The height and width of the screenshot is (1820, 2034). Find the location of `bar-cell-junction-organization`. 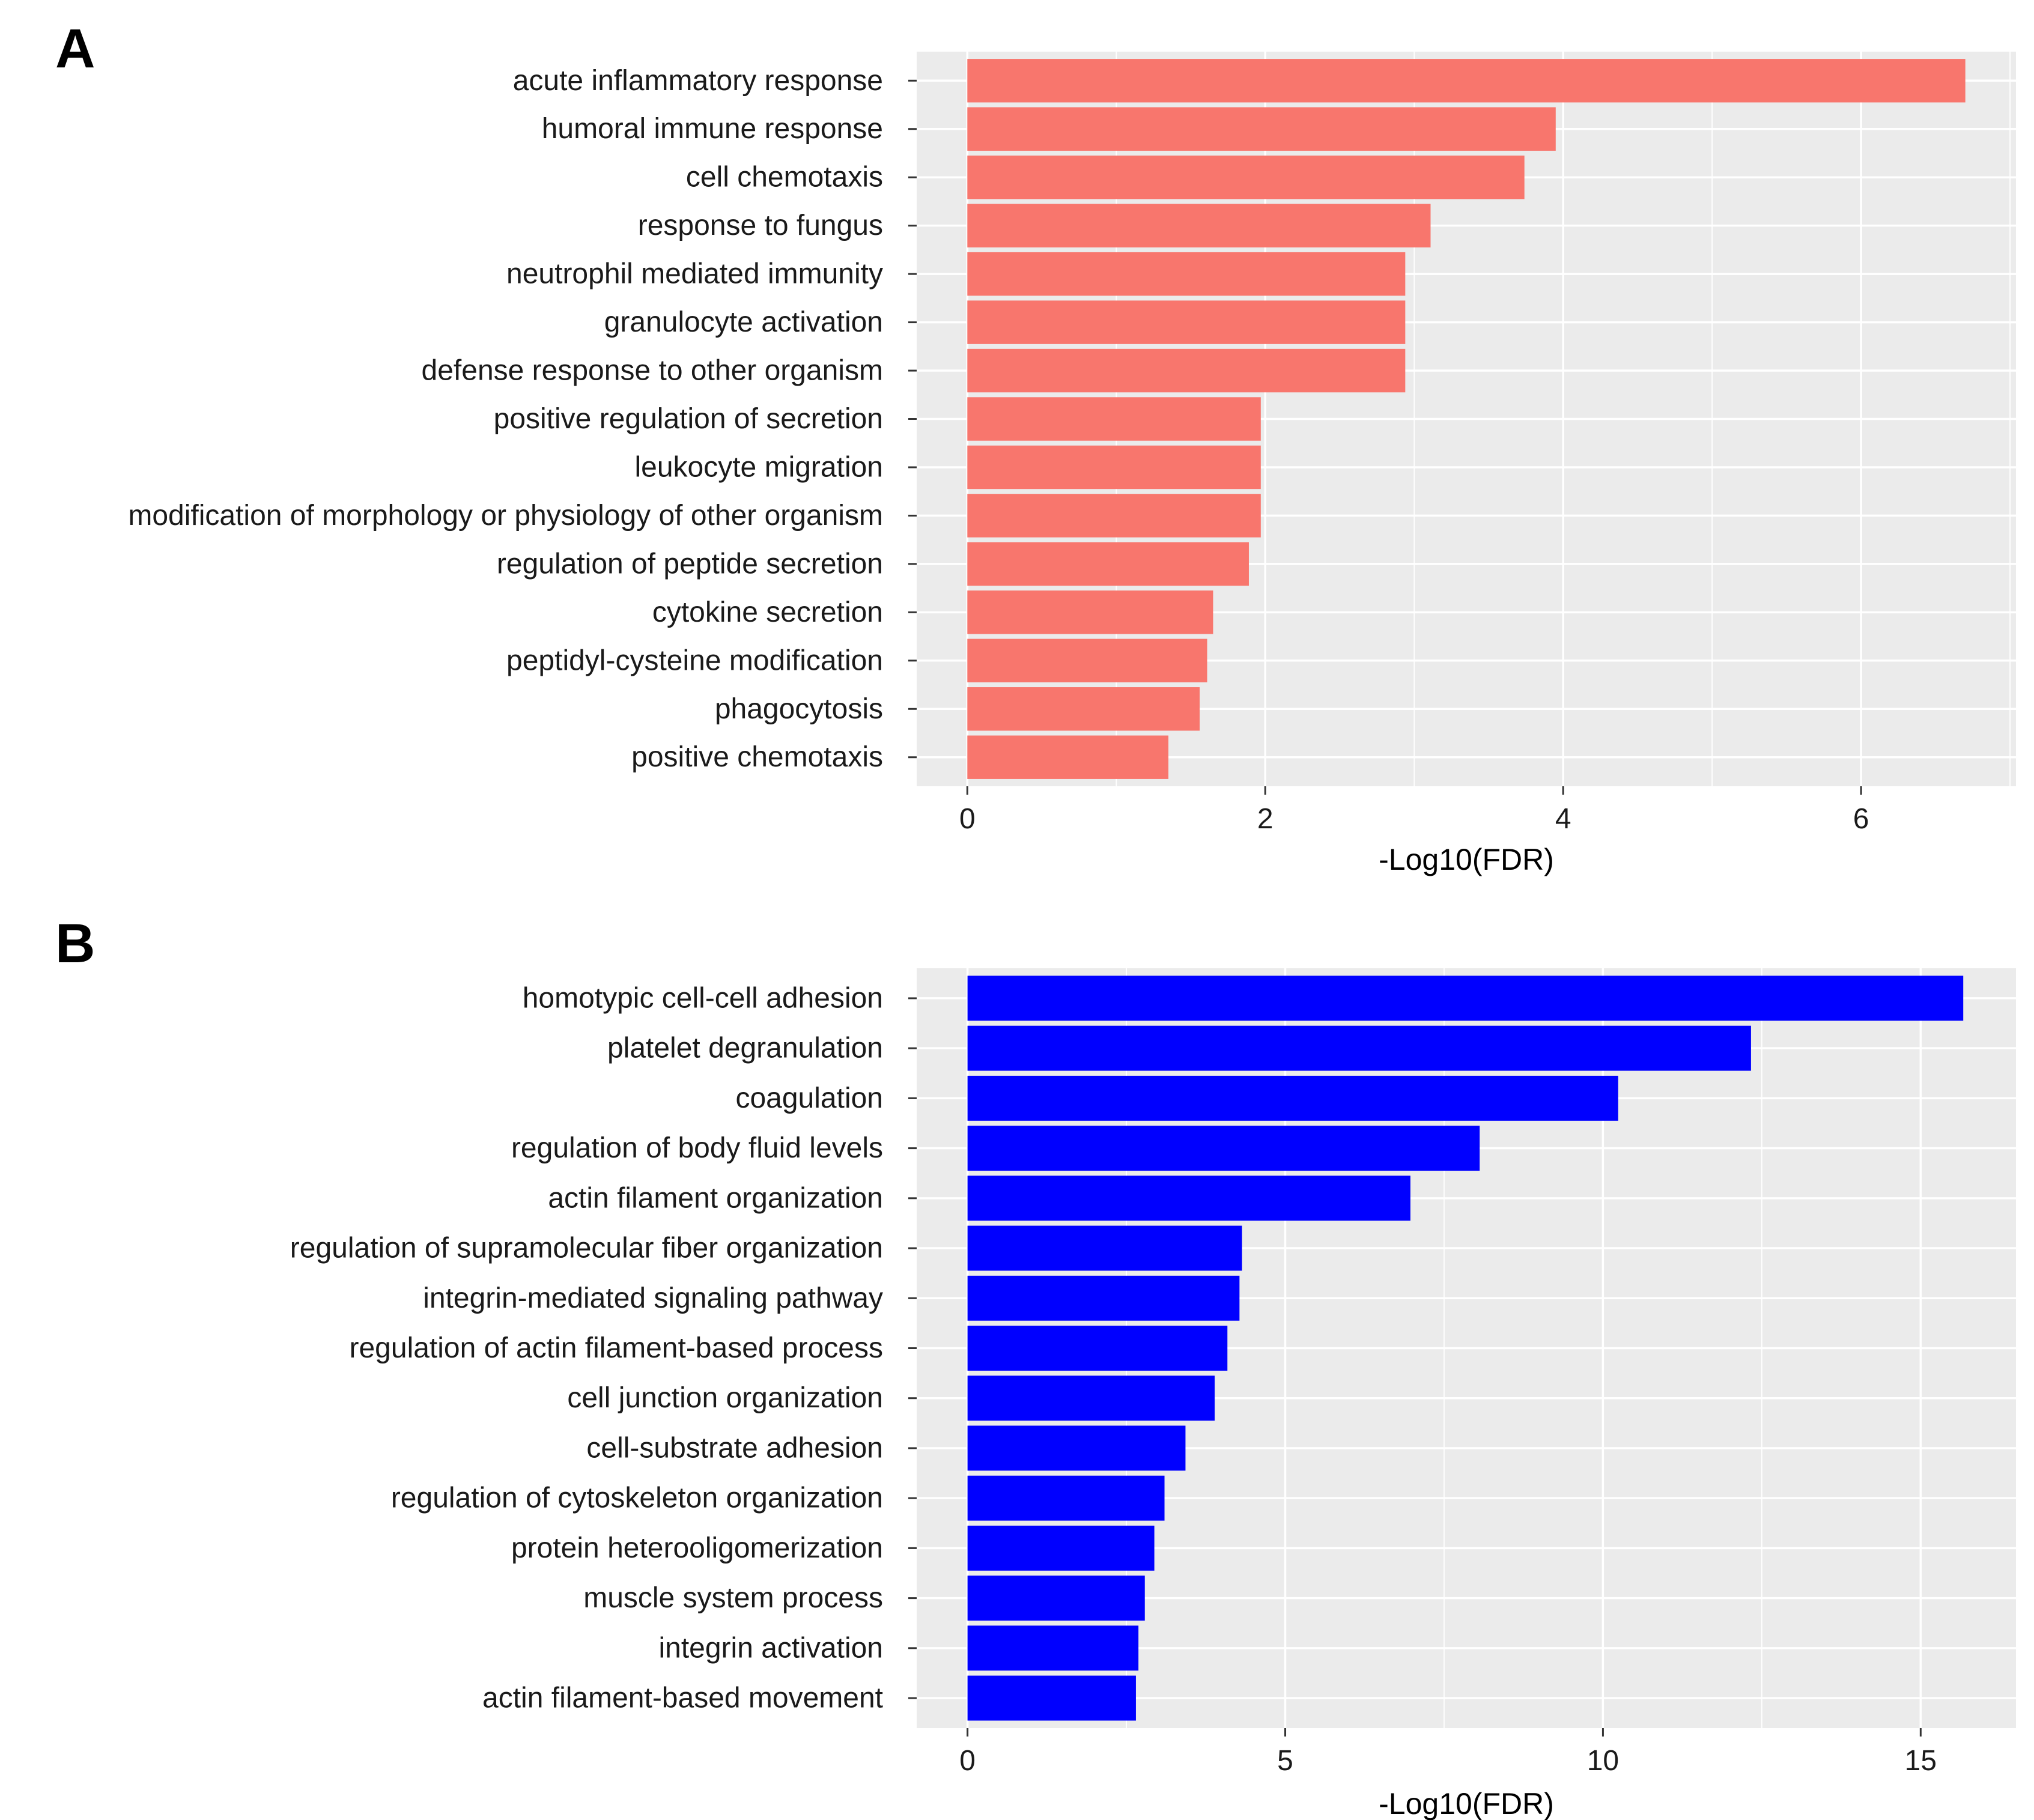

bar-cell-junction-organization is located at coordinates (1091, 1399).